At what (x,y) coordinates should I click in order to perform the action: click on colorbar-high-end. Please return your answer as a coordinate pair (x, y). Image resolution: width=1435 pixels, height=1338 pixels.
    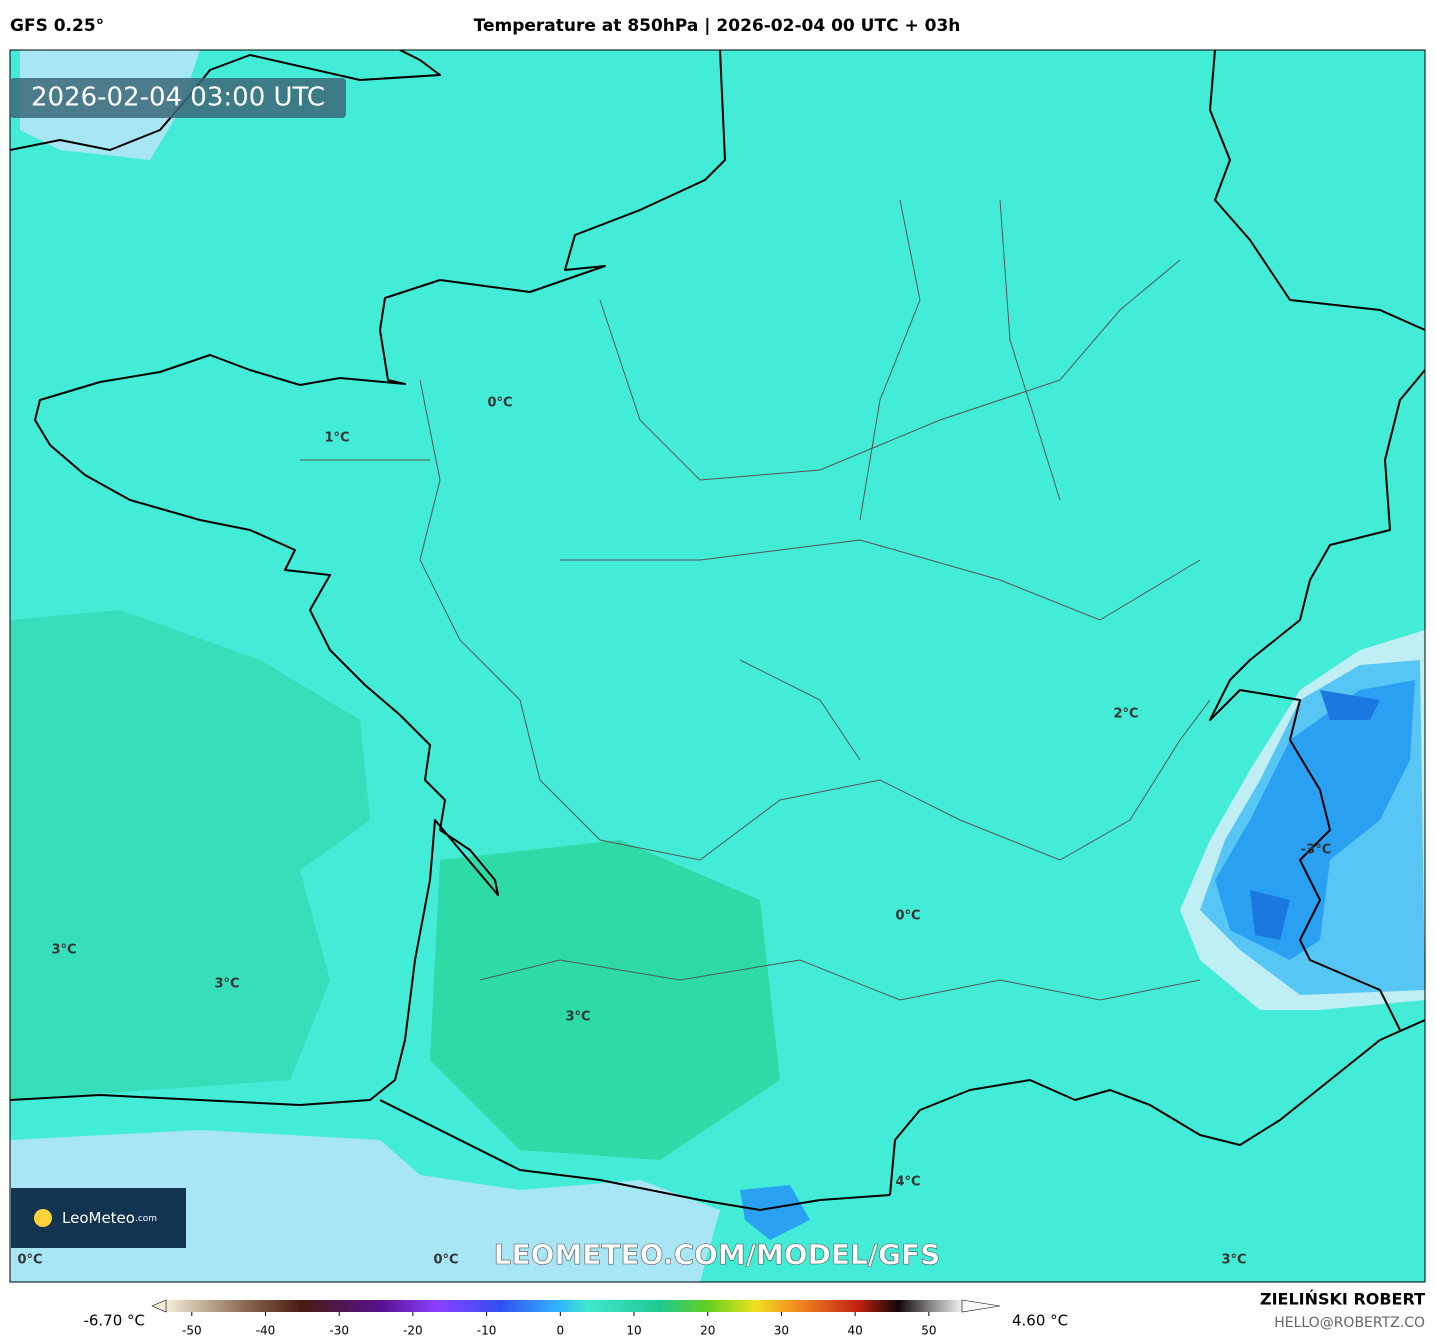
    Looking at the image, I should click on (981, 1306).